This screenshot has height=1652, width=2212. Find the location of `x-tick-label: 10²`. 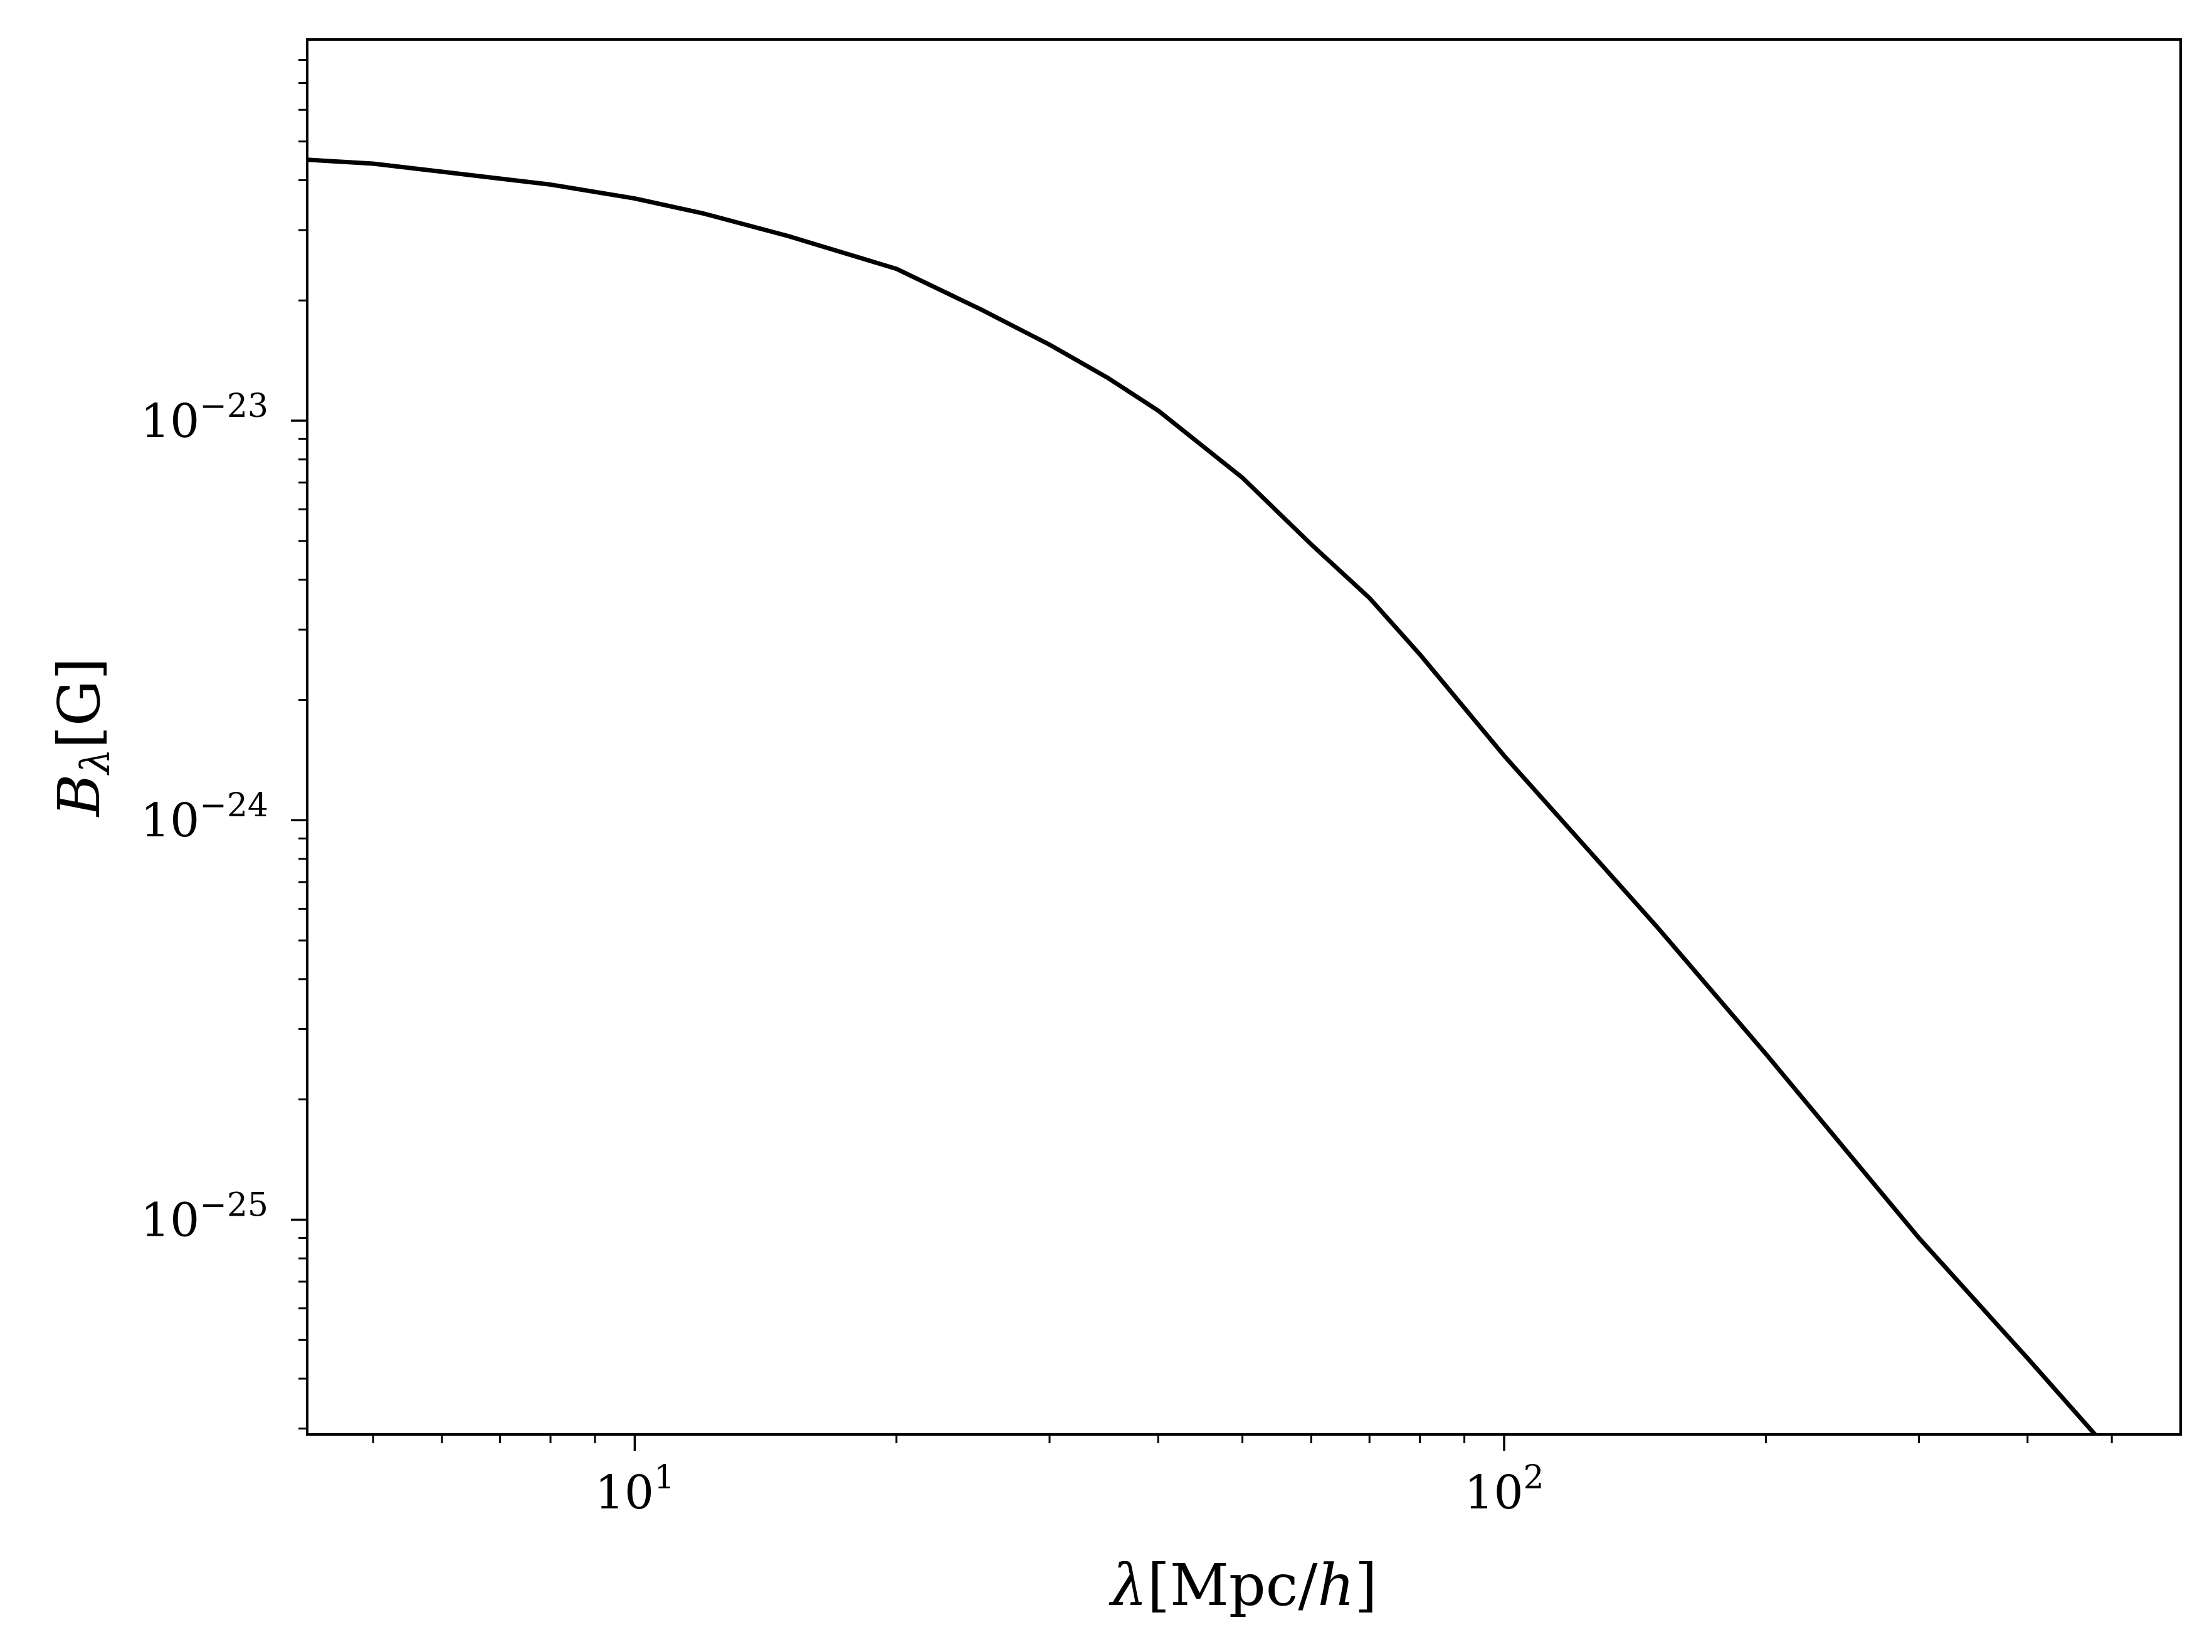

x-tick-label: 10² is located at coordinates (1504, 1489).